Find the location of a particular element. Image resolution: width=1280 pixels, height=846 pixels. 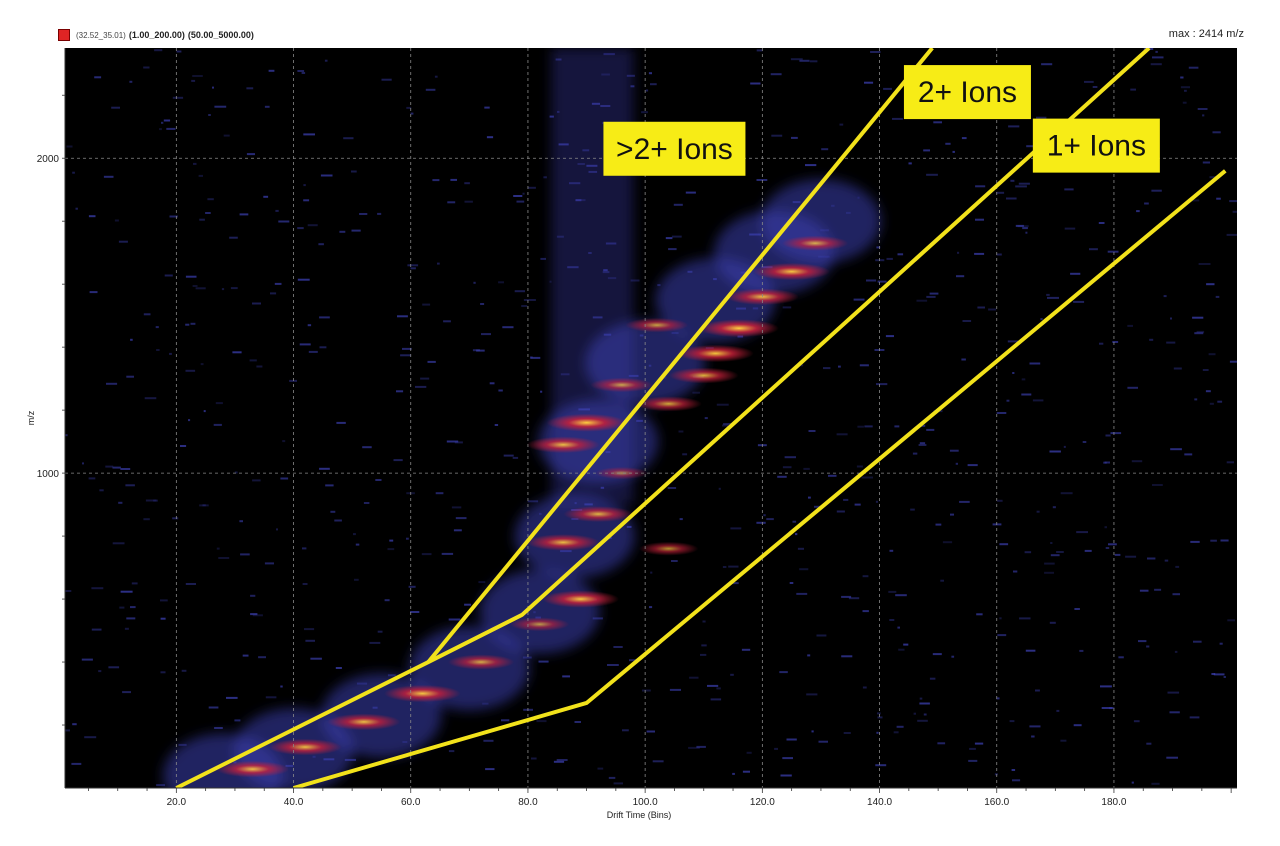

region-label: 2+ Ions is located at coordinates (967, 92).